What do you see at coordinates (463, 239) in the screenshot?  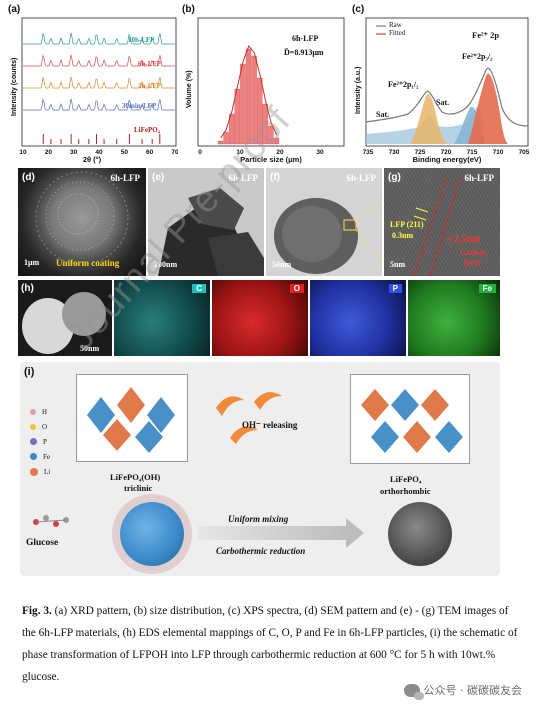 I see `panel-g-thickness: ≈ 2.5nm` at bounding box center [463, 239].